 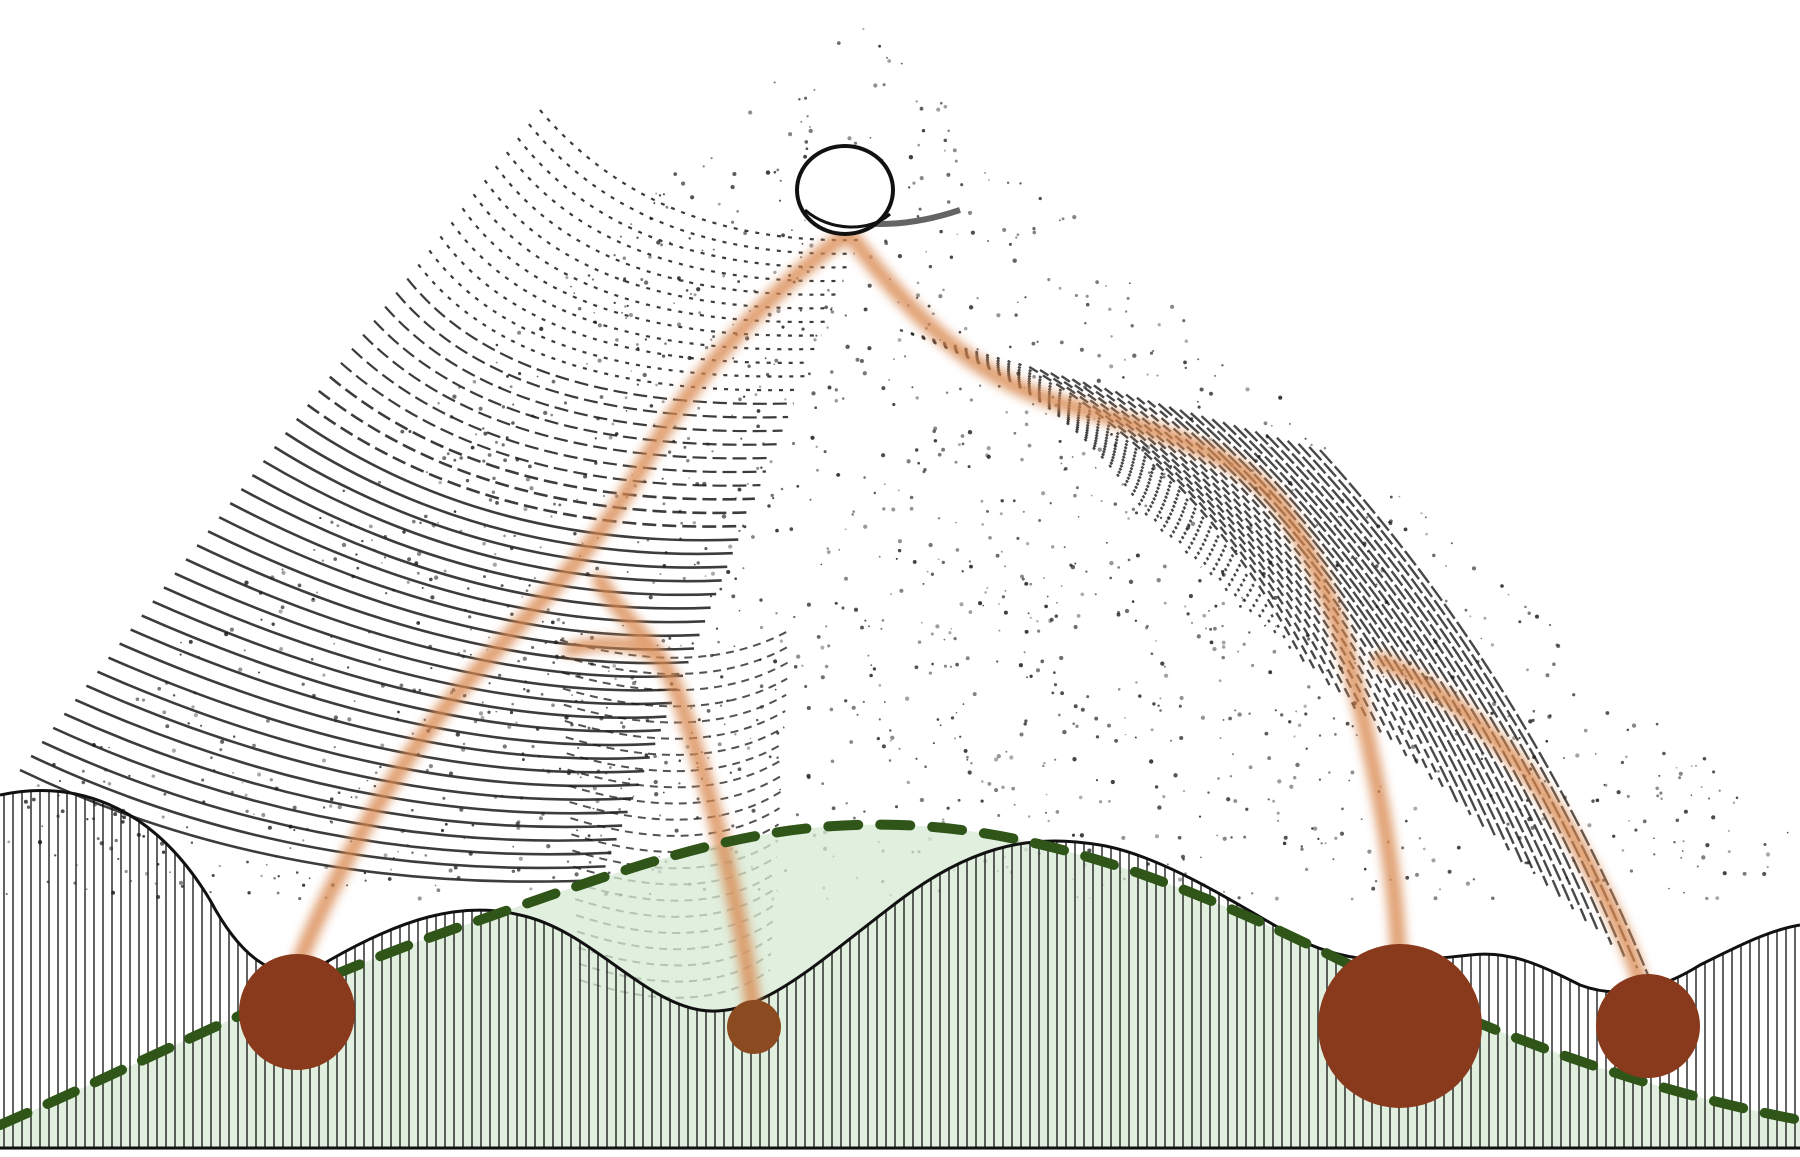 I want to click on ball-at-summit, so click(x=878, y=190).